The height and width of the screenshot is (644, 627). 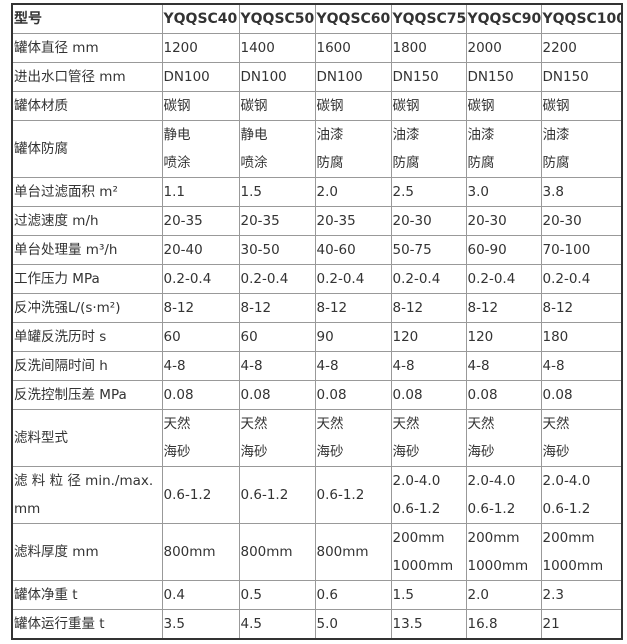 What do you see at coordinates (503, 48) in the screenshot?
I see `table-cell: 2000` at bounding box center [503, 48].